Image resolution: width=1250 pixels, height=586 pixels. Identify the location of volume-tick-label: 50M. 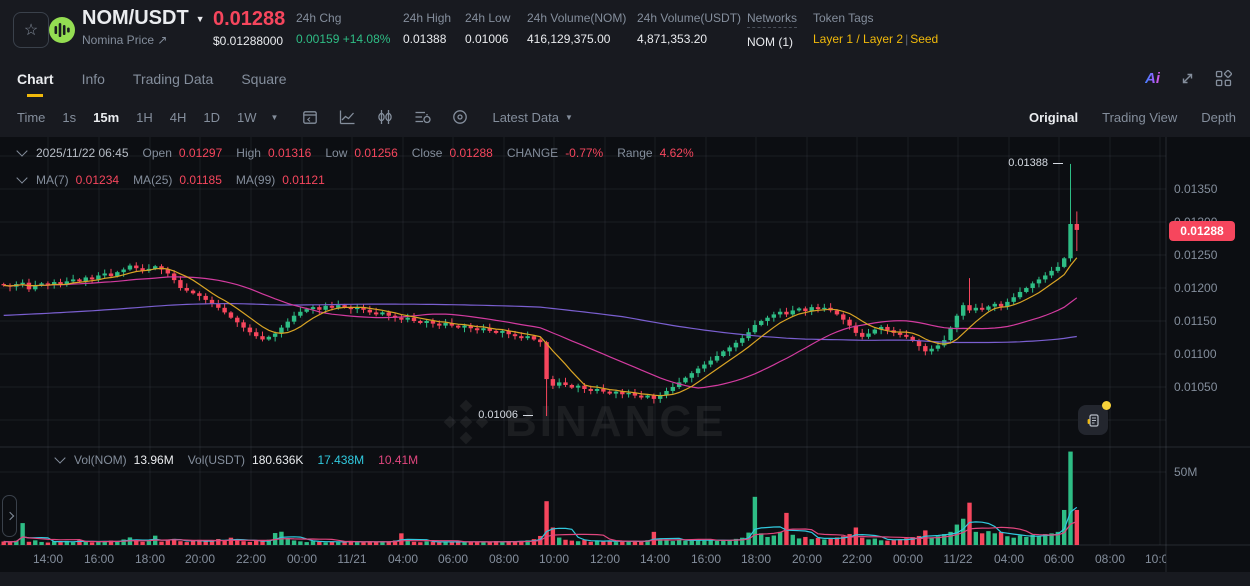
(1186, 472).